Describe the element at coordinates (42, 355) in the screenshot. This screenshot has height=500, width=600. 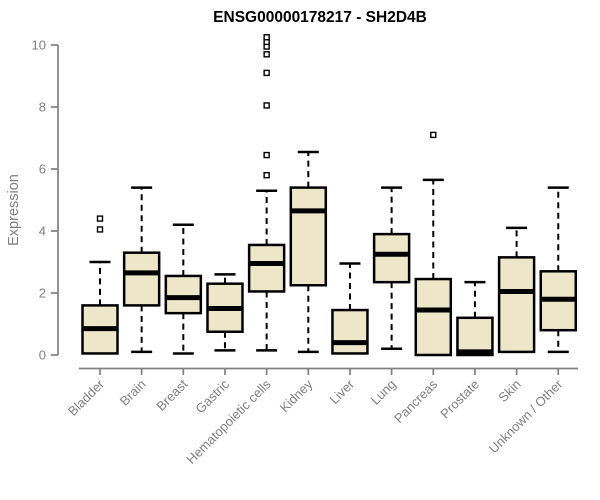
I see `y-tick-label-0: 0` at that location.